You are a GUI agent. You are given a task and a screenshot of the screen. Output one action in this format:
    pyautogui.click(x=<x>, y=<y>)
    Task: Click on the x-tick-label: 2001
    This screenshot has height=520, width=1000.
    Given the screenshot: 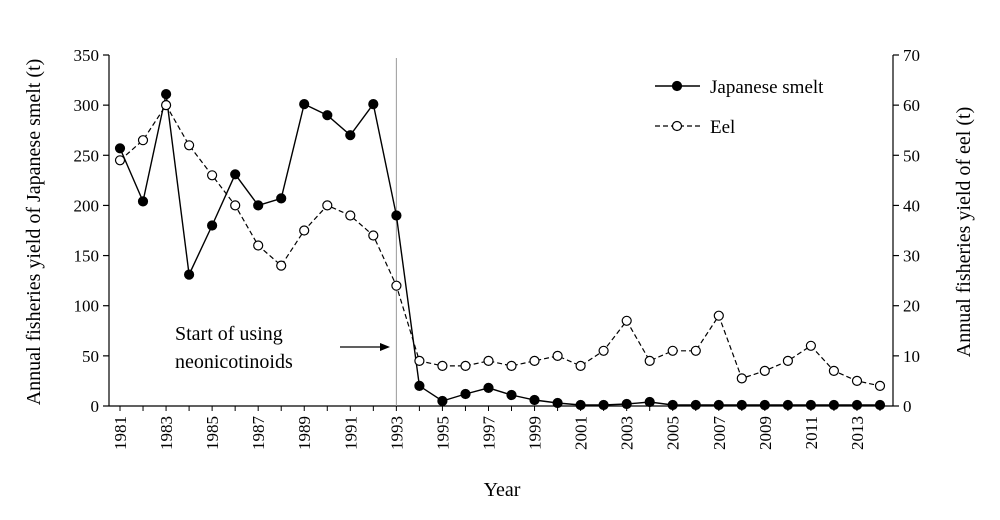 What is the action you would take?
    pyautogui.click(x=581, y=433)
    